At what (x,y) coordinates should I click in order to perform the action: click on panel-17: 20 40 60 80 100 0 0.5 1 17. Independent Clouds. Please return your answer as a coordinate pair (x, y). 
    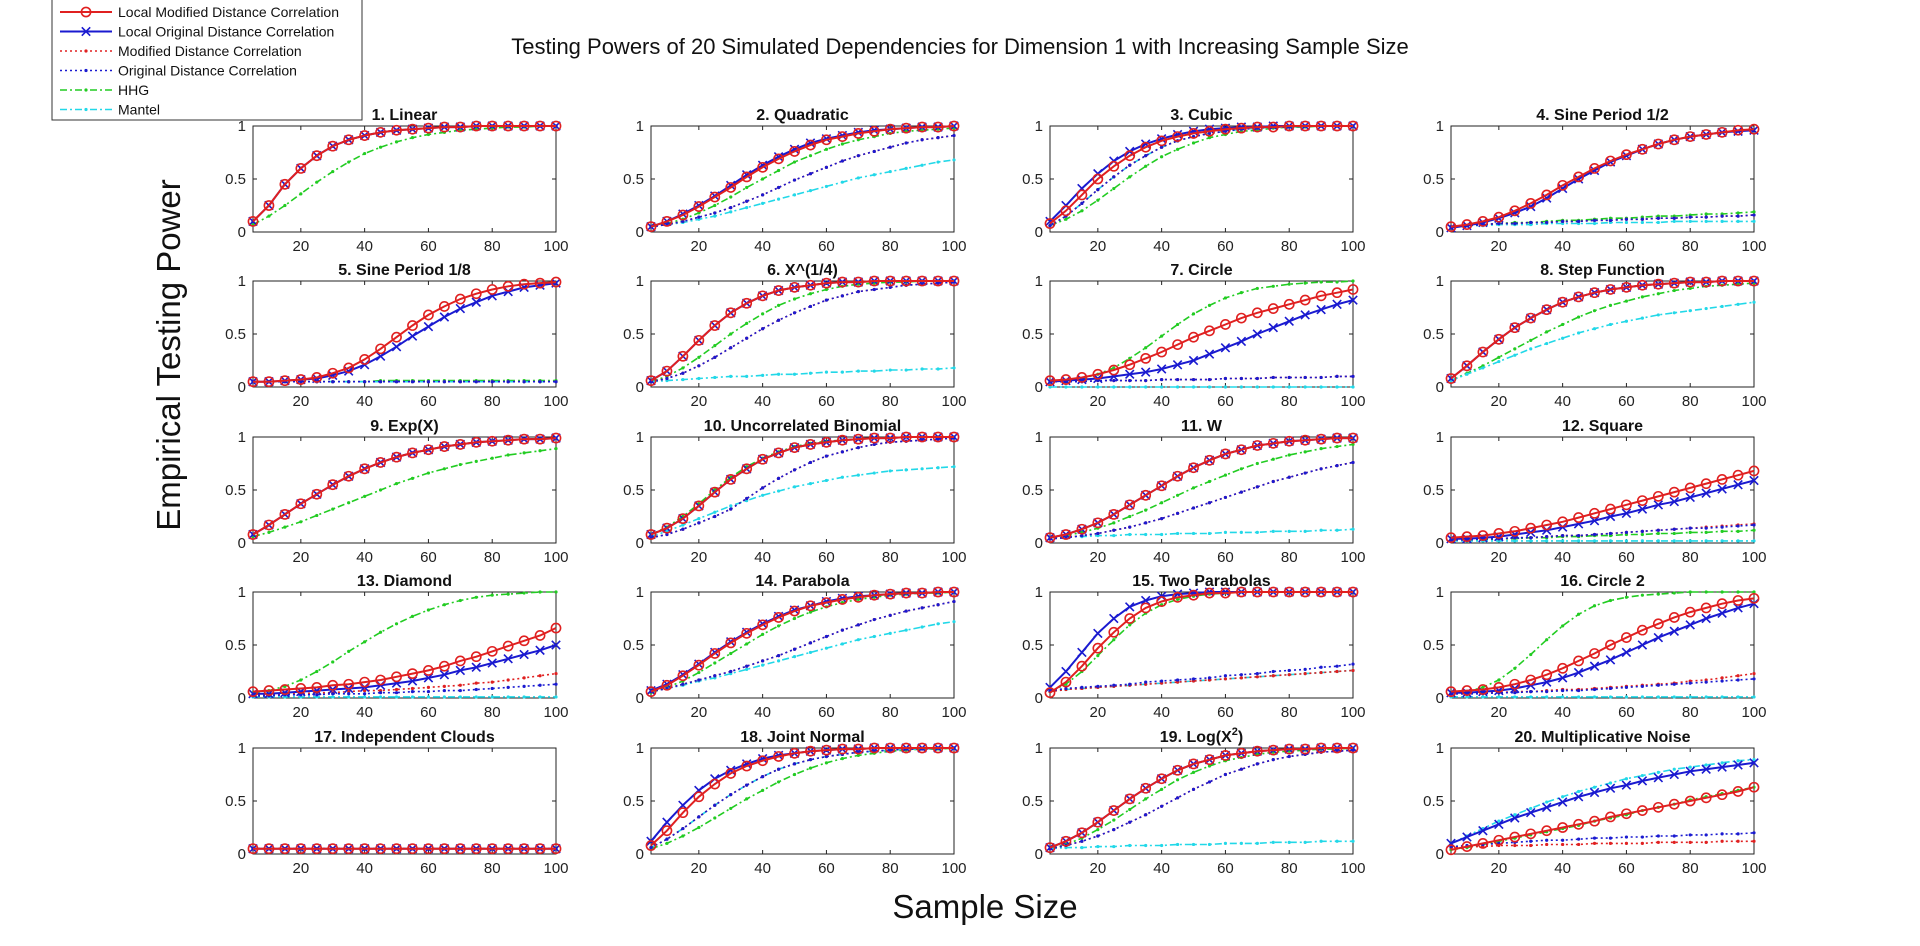
    Looking at the image, I should click on (396, 803).